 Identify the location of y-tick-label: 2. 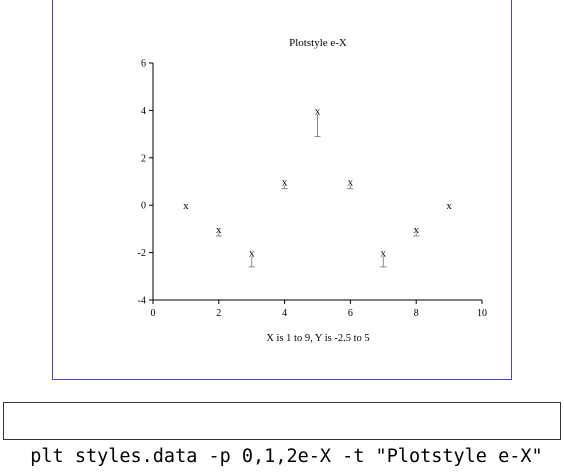
(143, 158).